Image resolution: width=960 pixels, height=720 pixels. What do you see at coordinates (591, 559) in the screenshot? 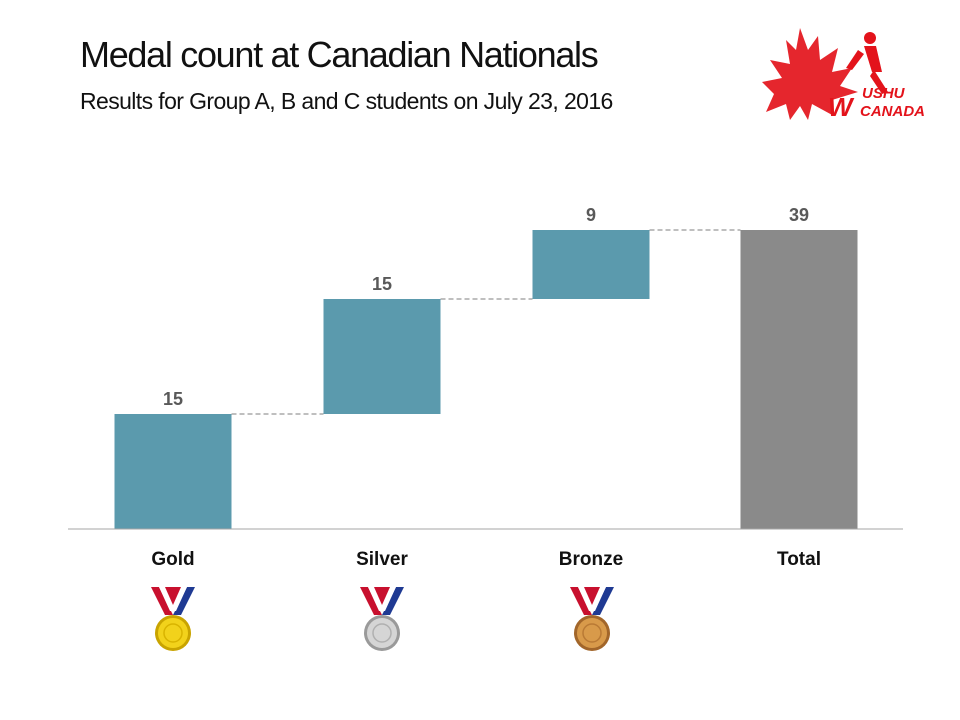
I see `category-label-bronze: Bronze` at bounding box center [591, 559].